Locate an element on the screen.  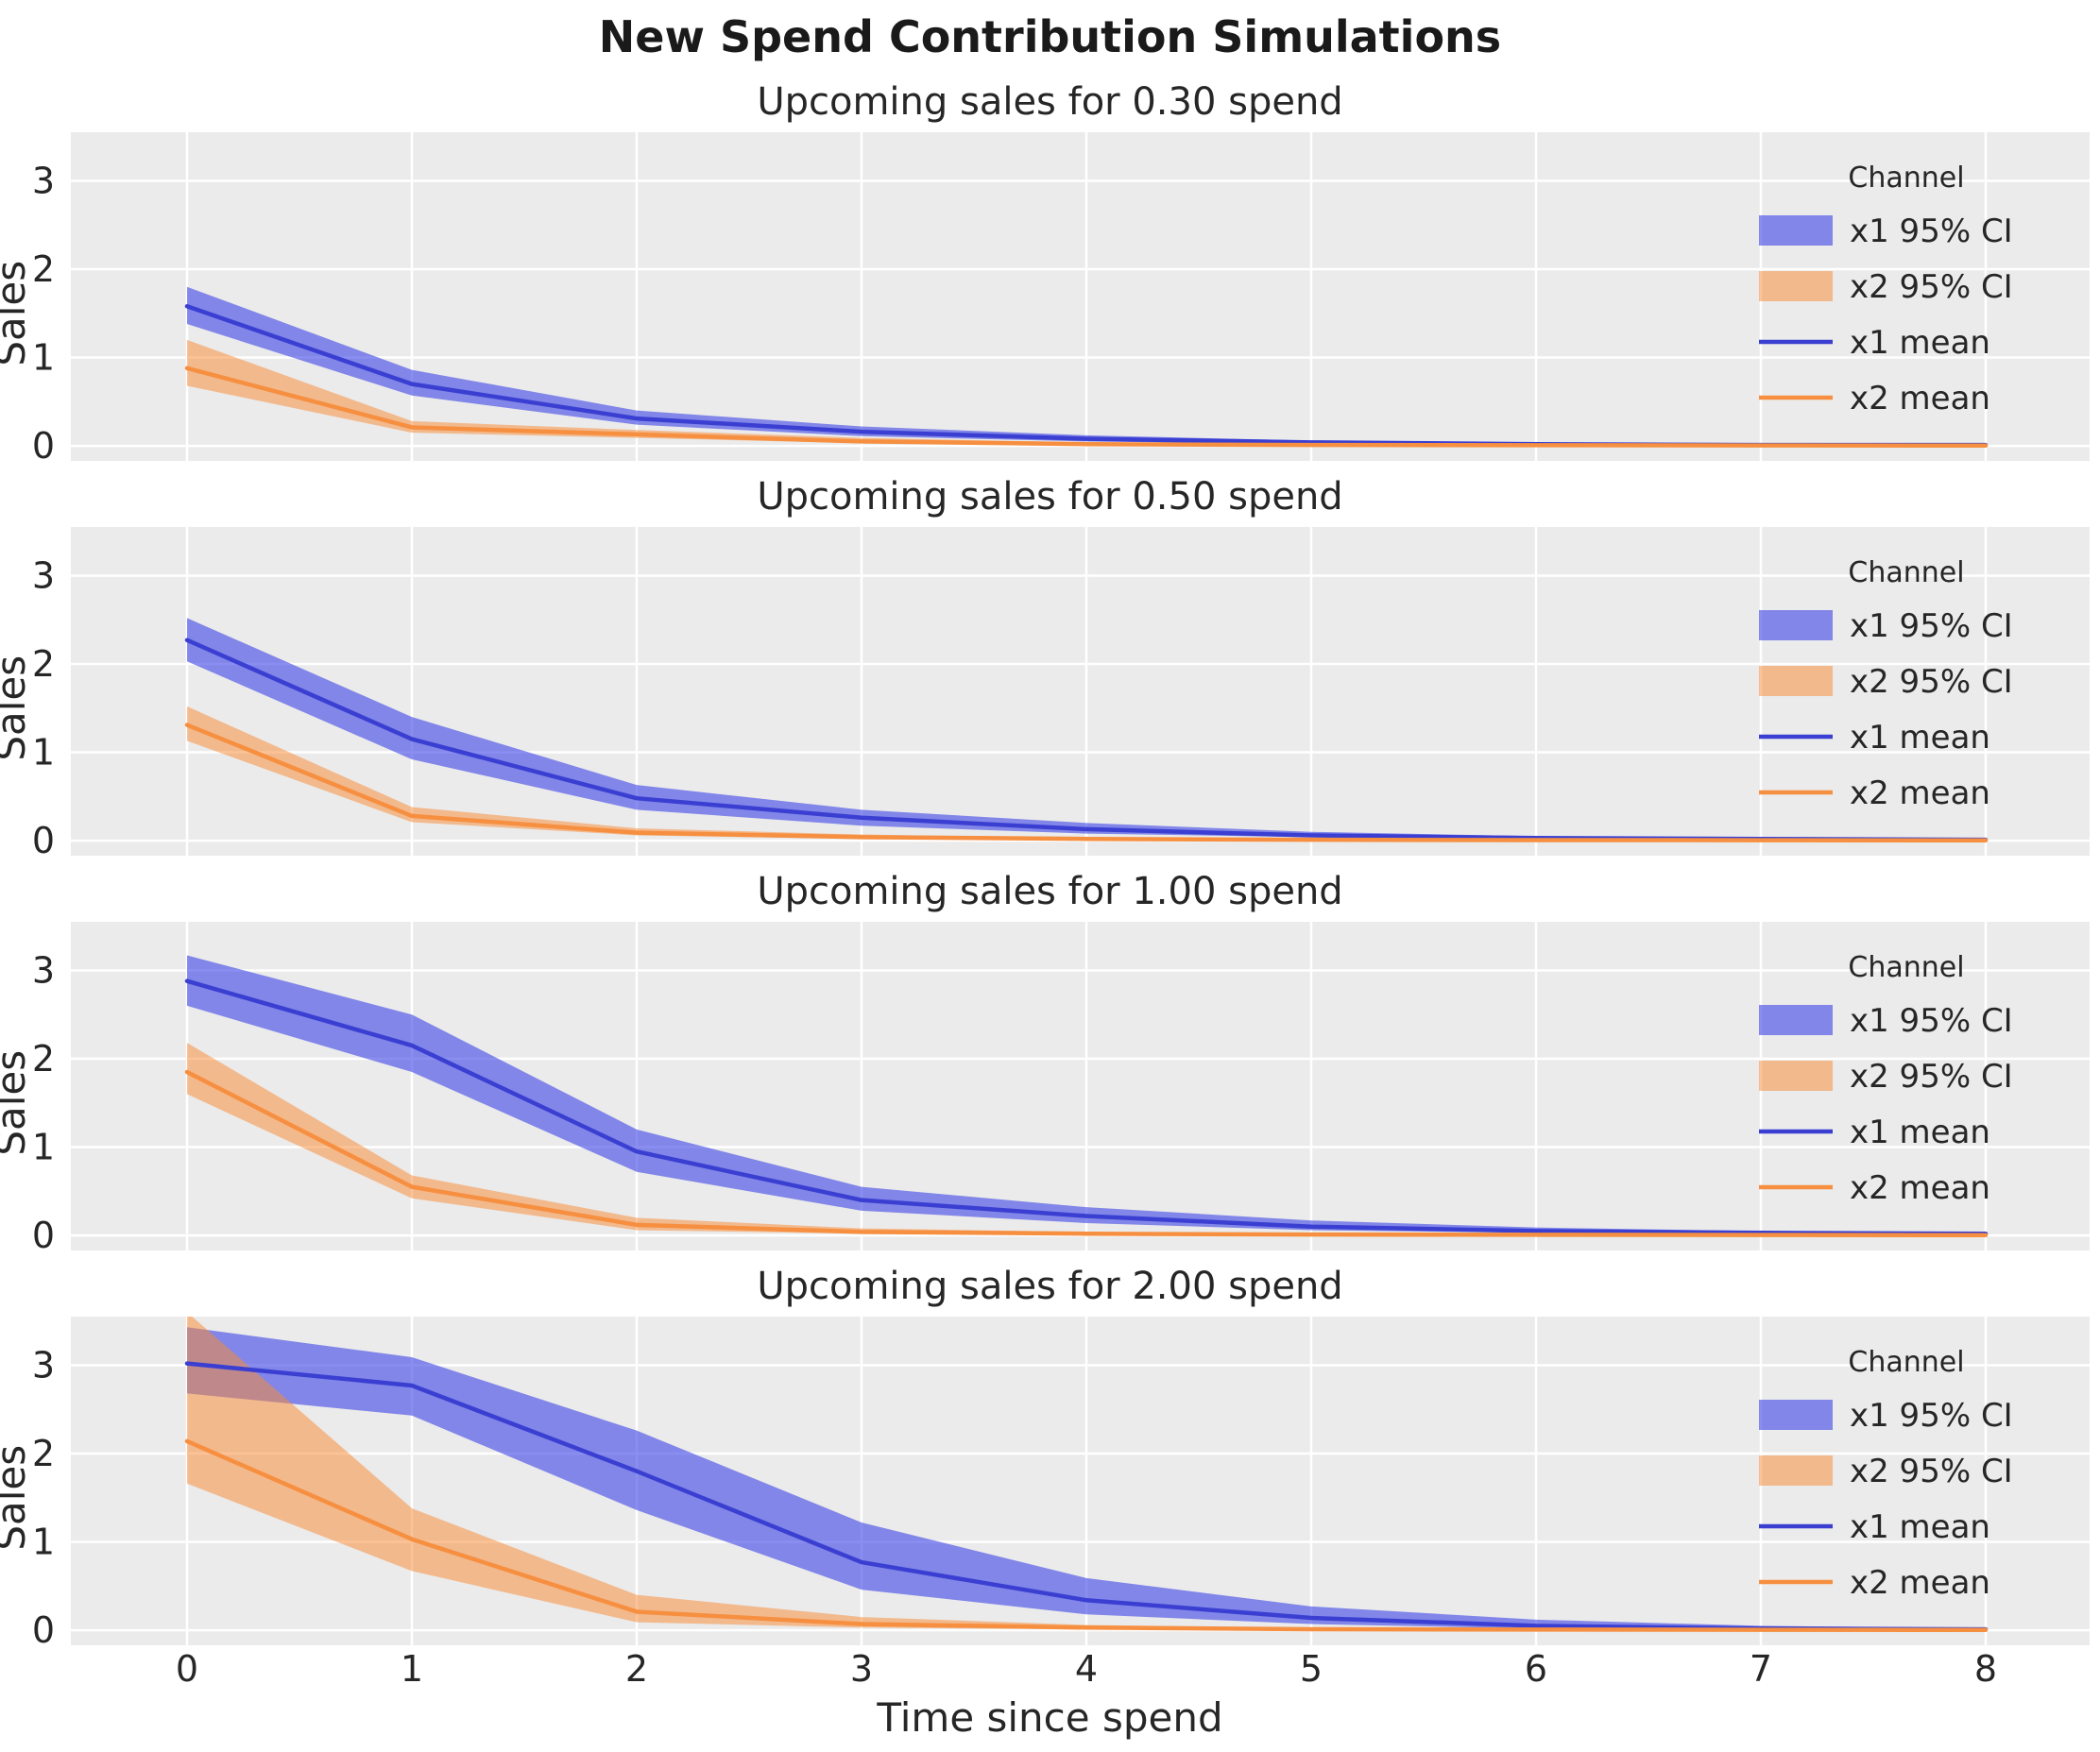
x-tick-label: 5 is located at coordinates (1311, 1669).